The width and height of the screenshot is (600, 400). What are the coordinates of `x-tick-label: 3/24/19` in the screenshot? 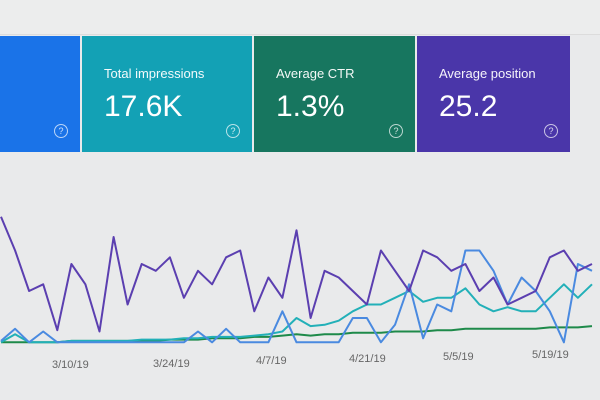 It's located at (171, 364).